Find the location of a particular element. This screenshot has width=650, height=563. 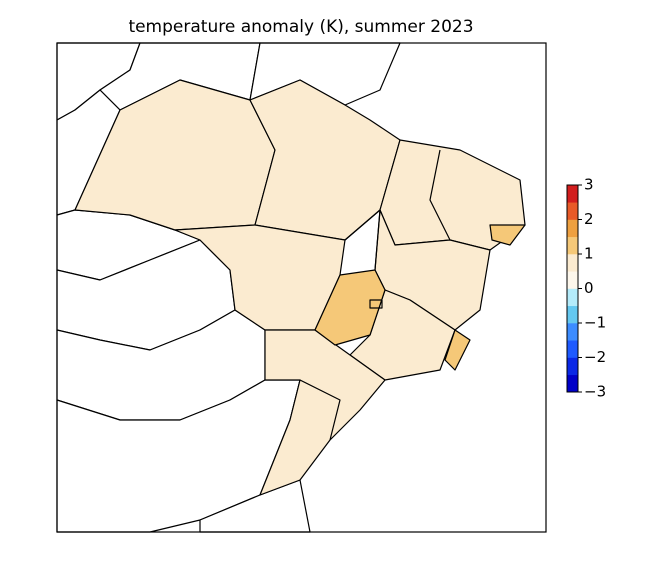

colorbar-tick-label: −1 is located at coordinates (595, 323).